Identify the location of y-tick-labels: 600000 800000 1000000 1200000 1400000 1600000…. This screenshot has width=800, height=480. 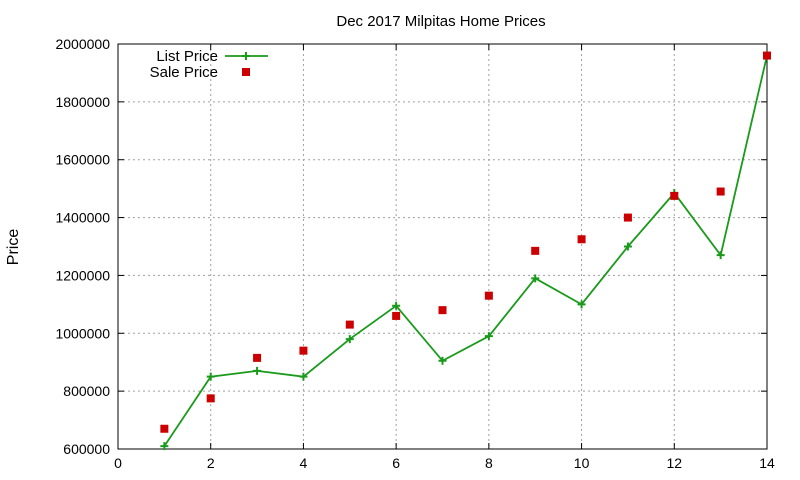
(82, 246).